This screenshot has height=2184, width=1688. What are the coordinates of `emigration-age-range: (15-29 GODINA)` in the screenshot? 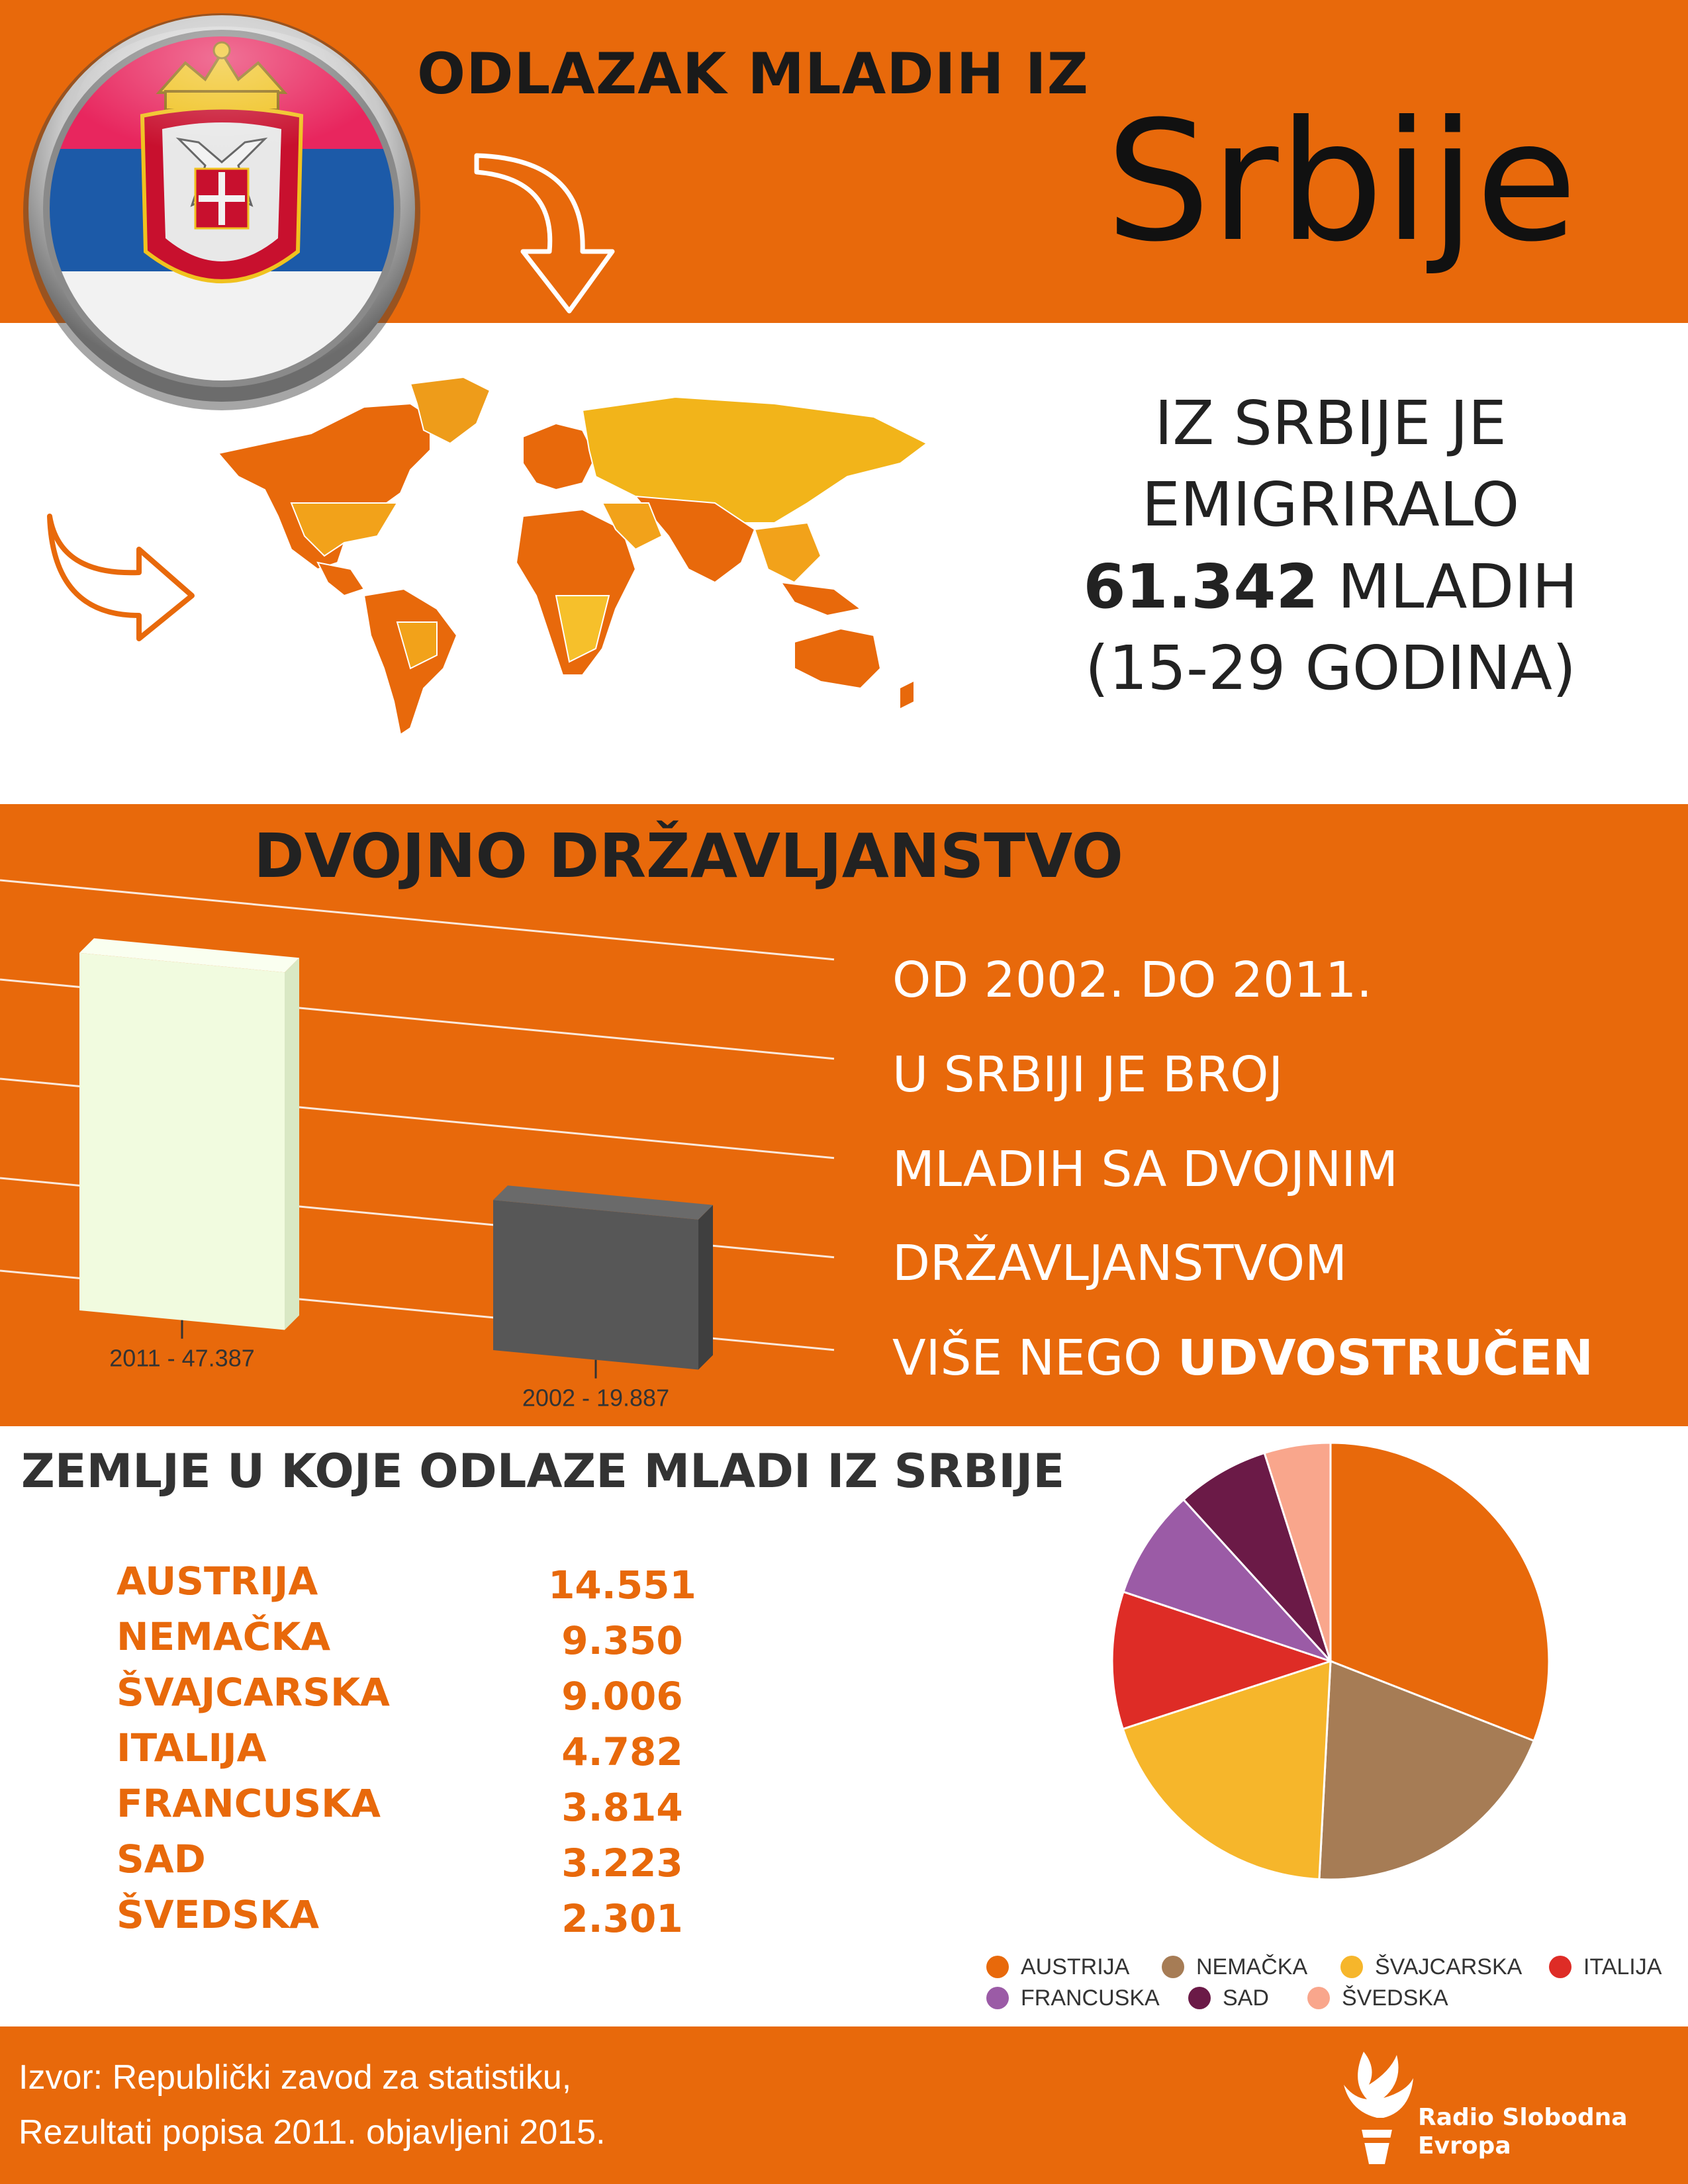 It's located at (1330, 668).